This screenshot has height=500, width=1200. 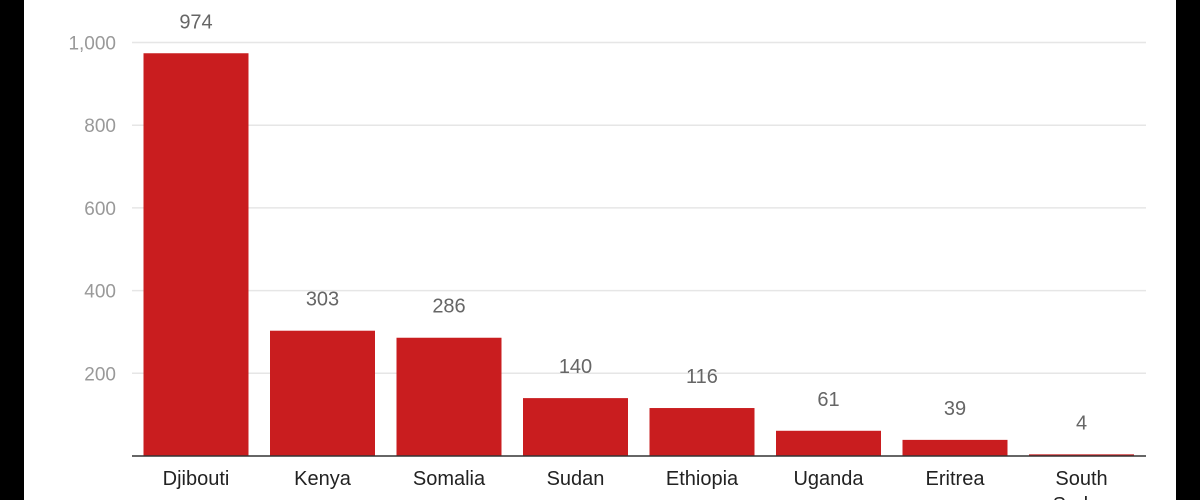 I want to click on x-tick-label: Sudan, so click(x=576, y=479).